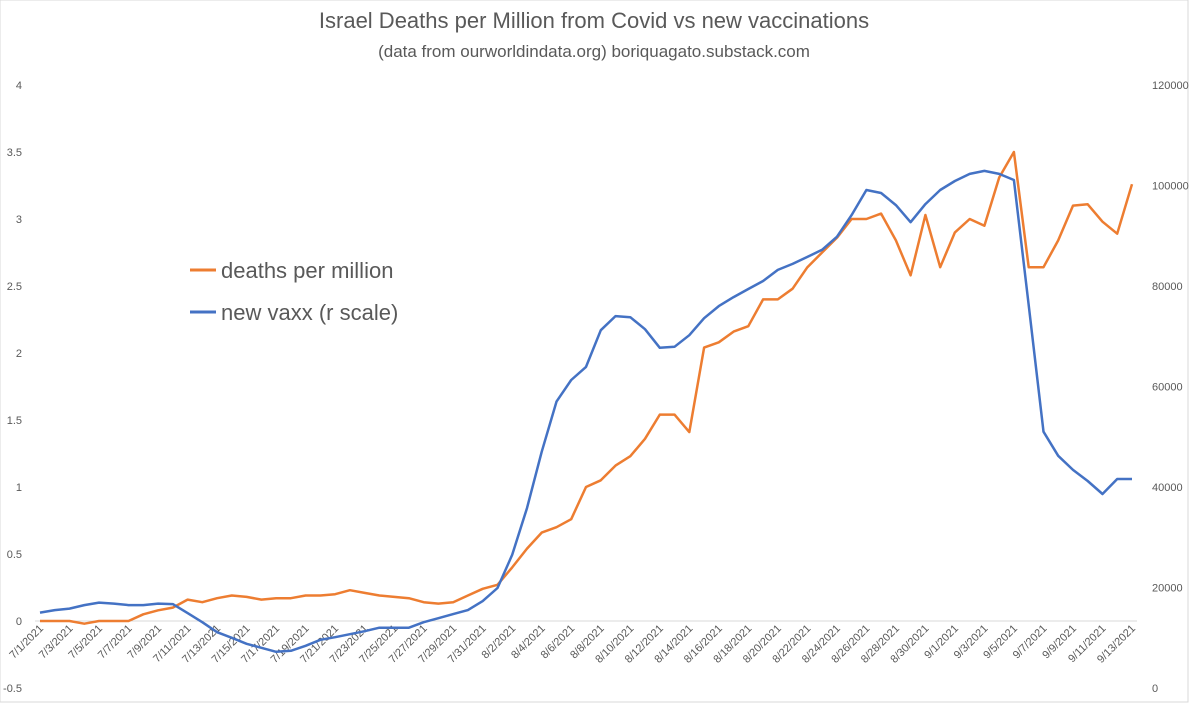  I want to click on y-tick-label: 2.5, so click(14, 287).